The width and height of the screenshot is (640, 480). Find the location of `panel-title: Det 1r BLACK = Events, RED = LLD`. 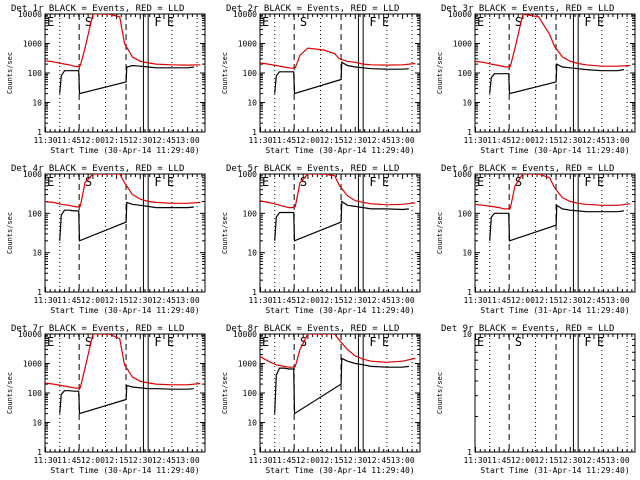

panel-title: Det 1r BLACK = Events, RED = LLD is located at coordinates (97, 9).